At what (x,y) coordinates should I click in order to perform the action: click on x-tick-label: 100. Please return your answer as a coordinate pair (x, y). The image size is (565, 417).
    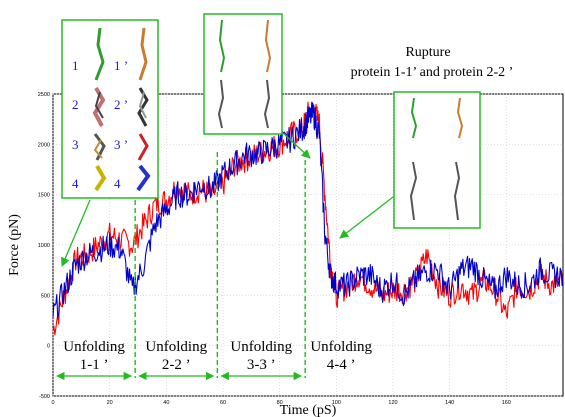
    Looking at the image, I should click on (336, 403).